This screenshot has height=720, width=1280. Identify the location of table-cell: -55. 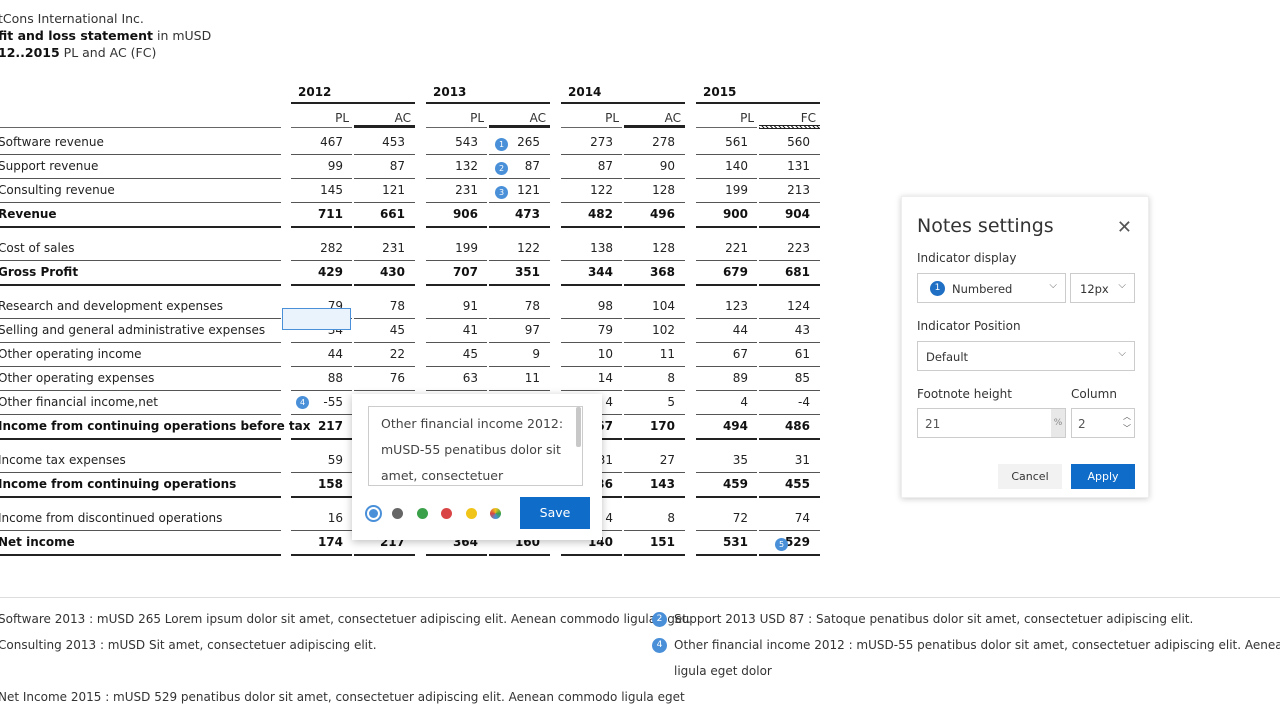
(333, 402).